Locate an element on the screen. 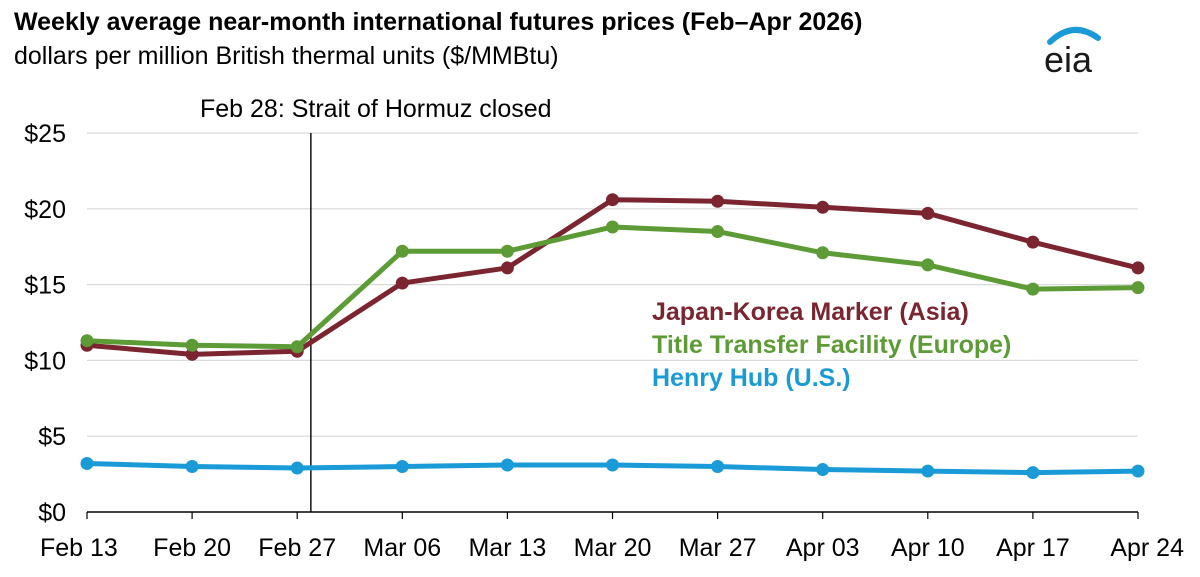 The image size is (1200, 577). x-tick-label: Mar 13 is located at coordinates (507, 548).